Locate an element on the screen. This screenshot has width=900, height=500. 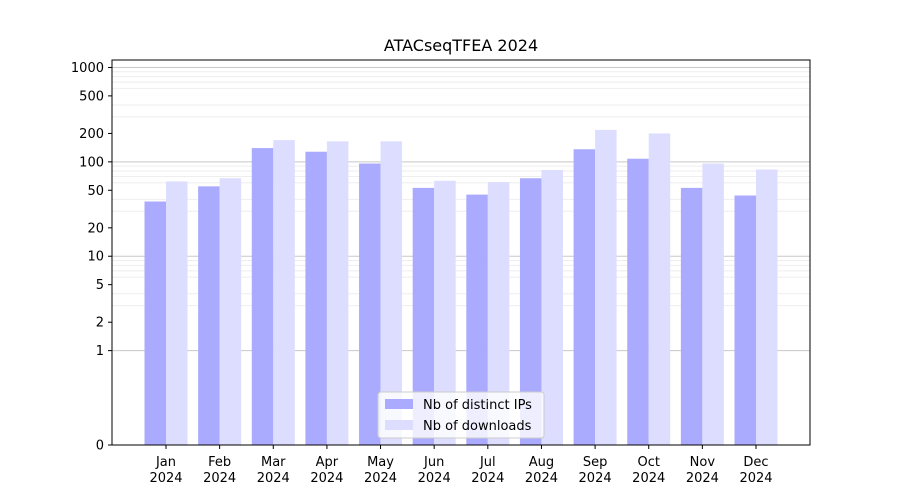
y-tick-label: 2 is located at coordinates (100, 323).